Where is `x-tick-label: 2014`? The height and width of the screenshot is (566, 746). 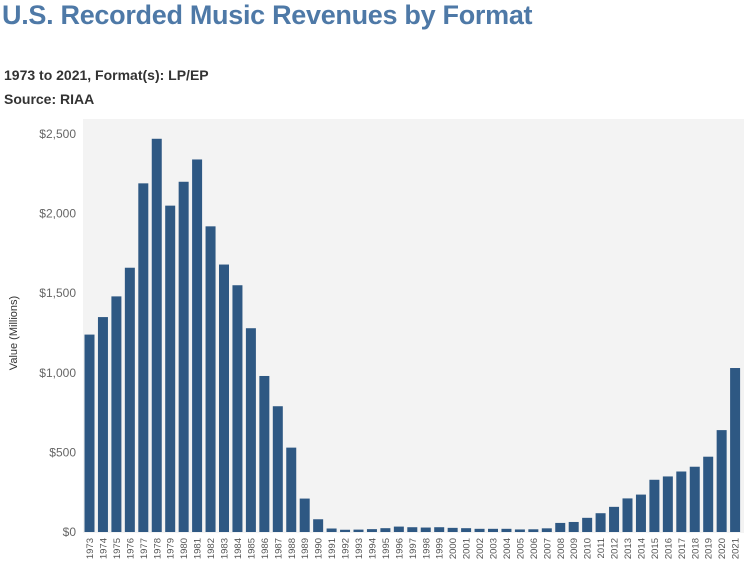 x-tick-label: 2014 is located at coordinates (641, 548).